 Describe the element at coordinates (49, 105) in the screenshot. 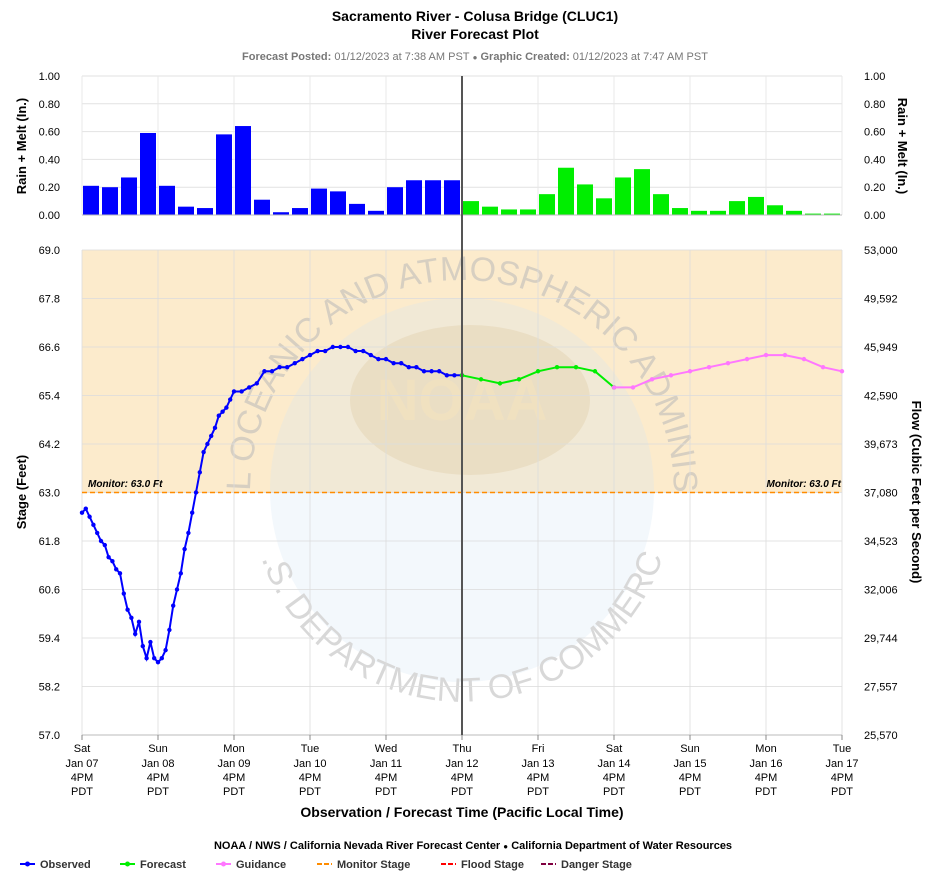

I see `precip-y-tick-label: 0.80` at that location.